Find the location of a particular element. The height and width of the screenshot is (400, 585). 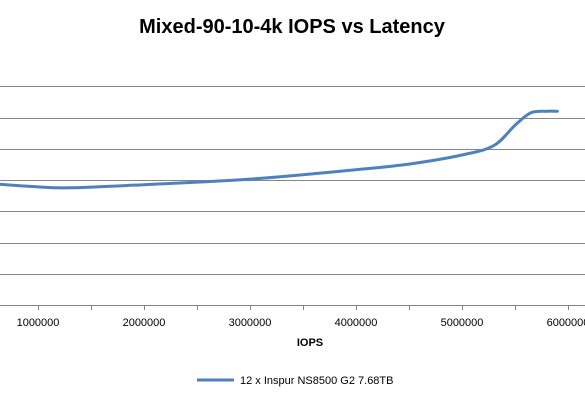

x-tick-label: 2000000 is located at coordinates (144, 323).